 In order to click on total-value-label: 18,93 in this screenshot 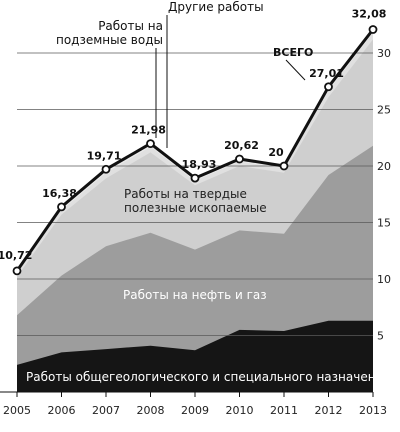, I will do `click(199, 164)`.